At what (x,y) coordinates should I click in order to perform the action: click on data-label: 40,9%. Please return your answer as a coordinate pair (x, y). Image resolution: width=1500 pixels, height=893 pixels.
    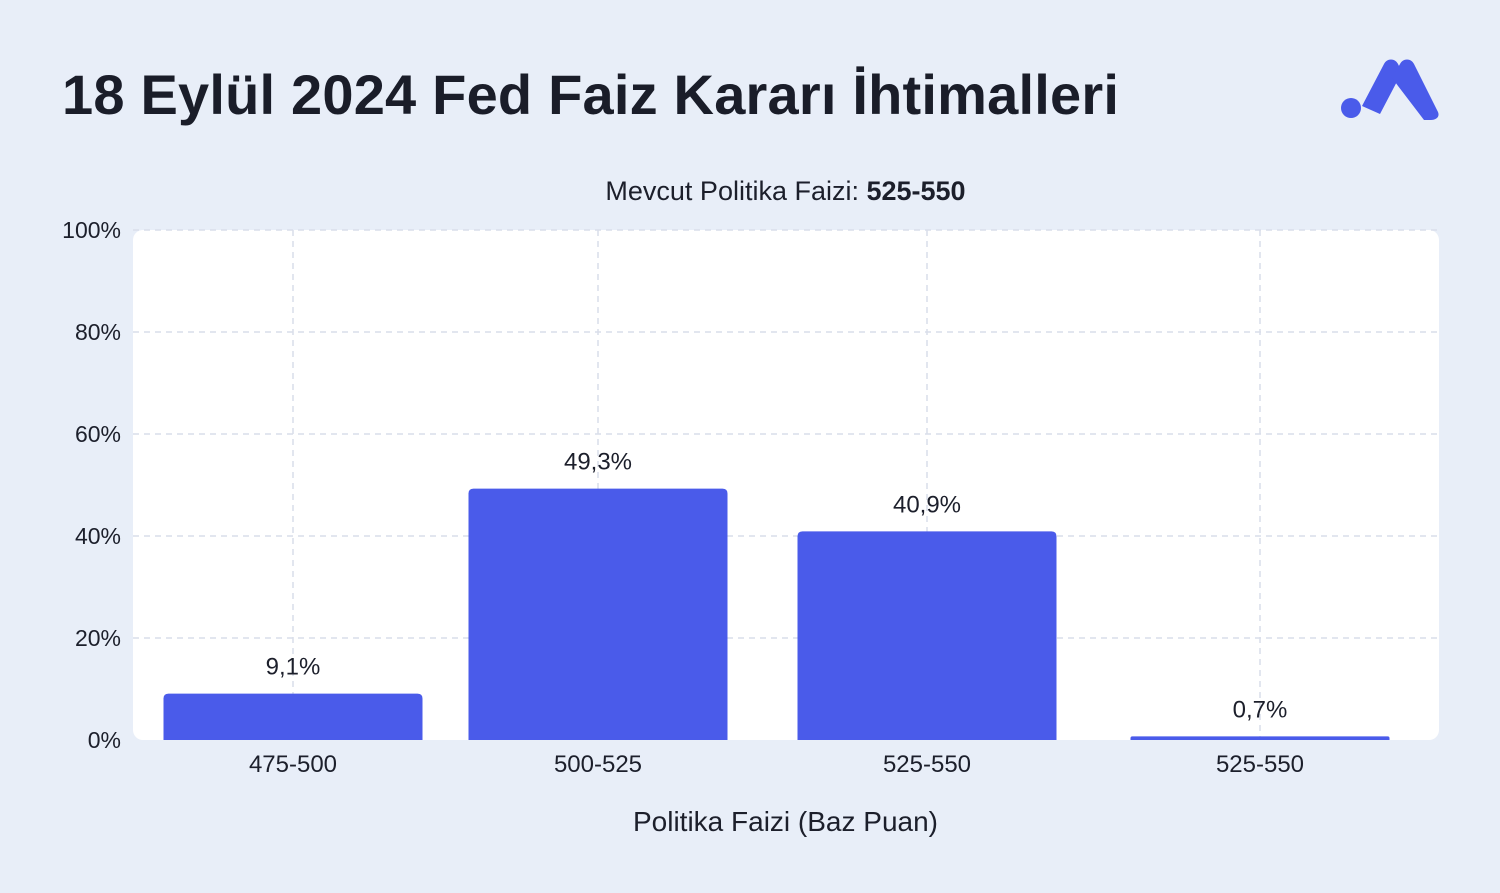
    Looking at the image, I should click on (927, 504).